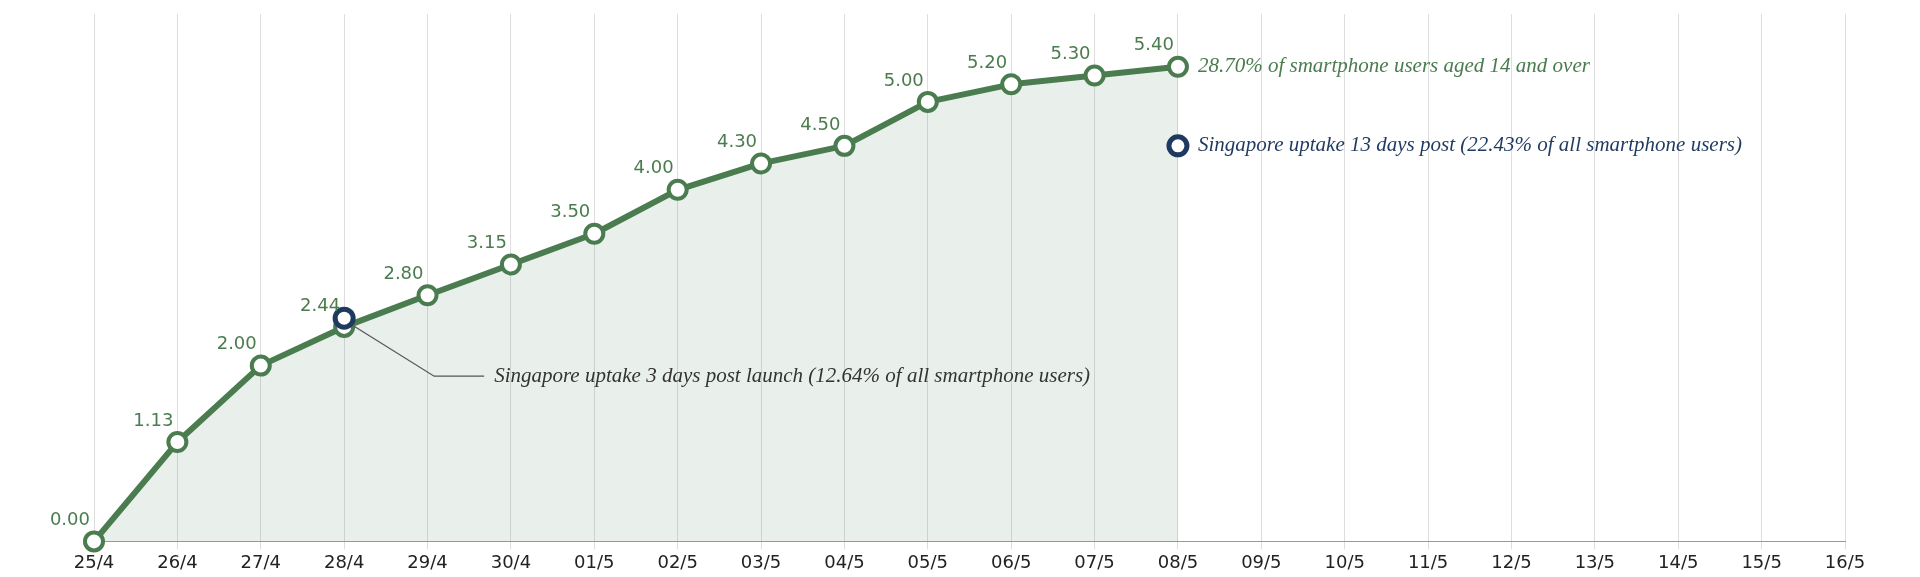 This screenshot has height=577, width=1920. I want to click on x-tick-label: 04/5, so click(844, 561).